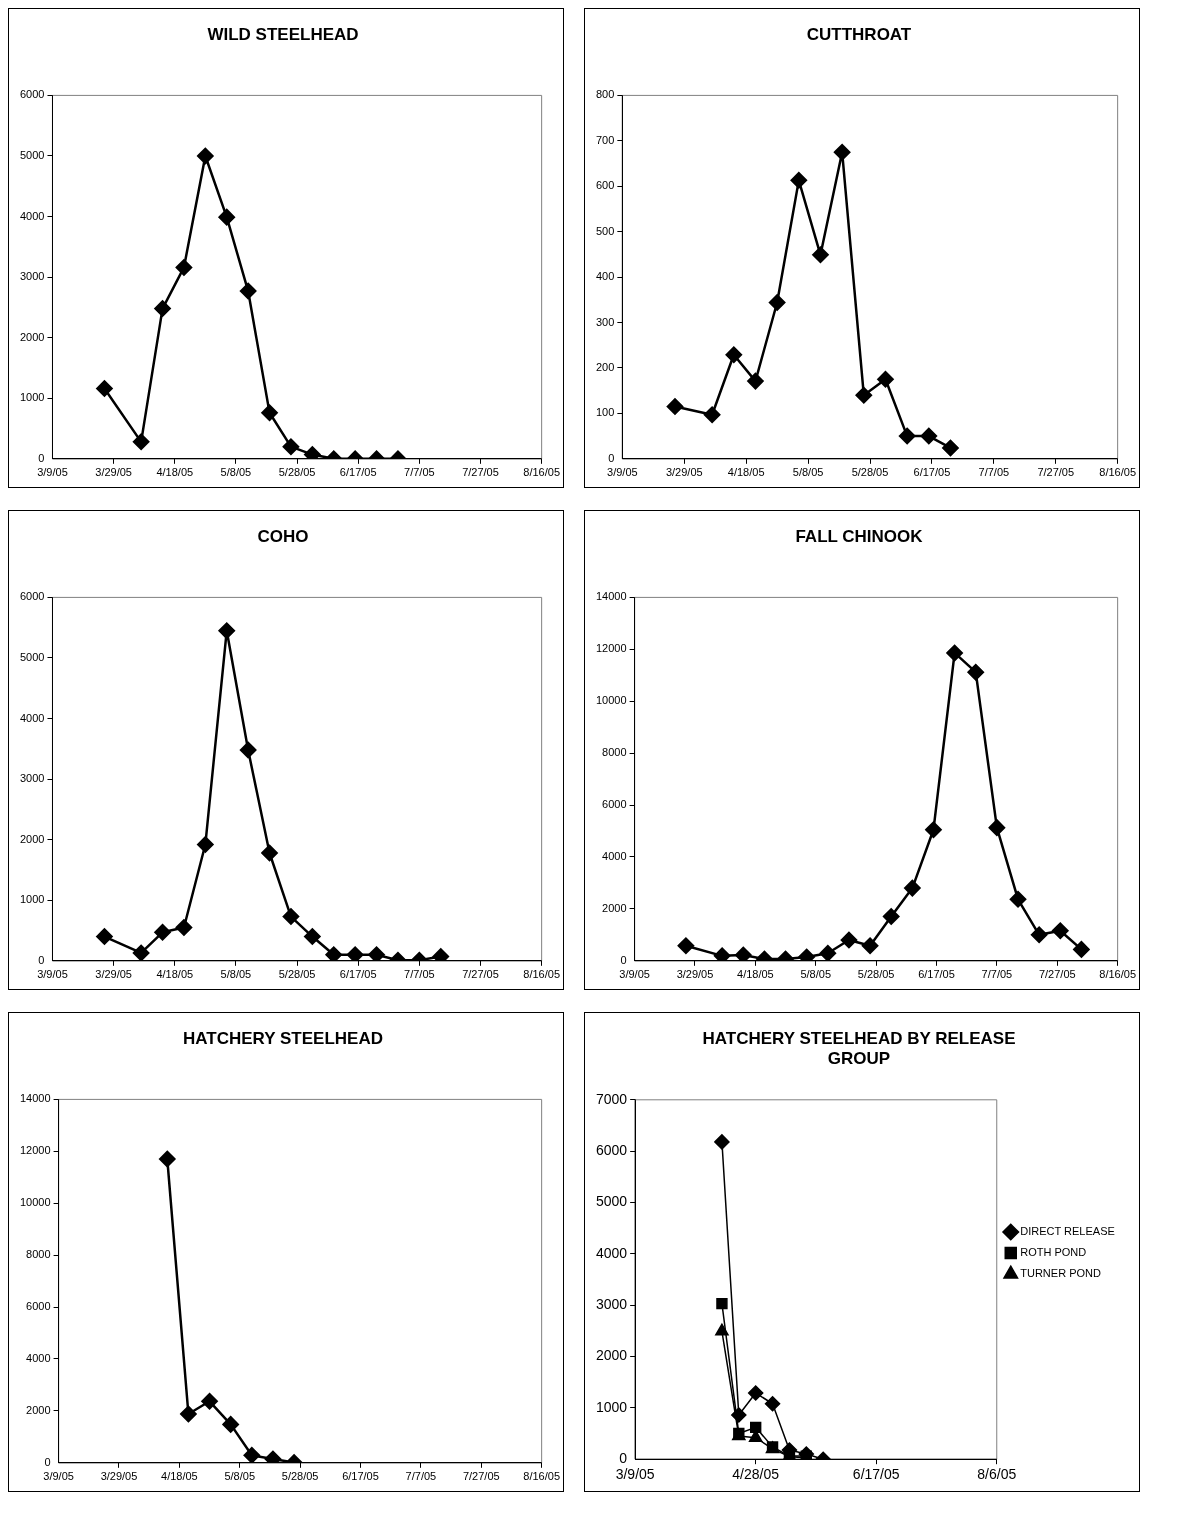 This screenshot has height=1515, width=1189. Describe the element at coordinates (1053, 1252) in the screenshot. I see `legend-label: ROTH POND` at that location.